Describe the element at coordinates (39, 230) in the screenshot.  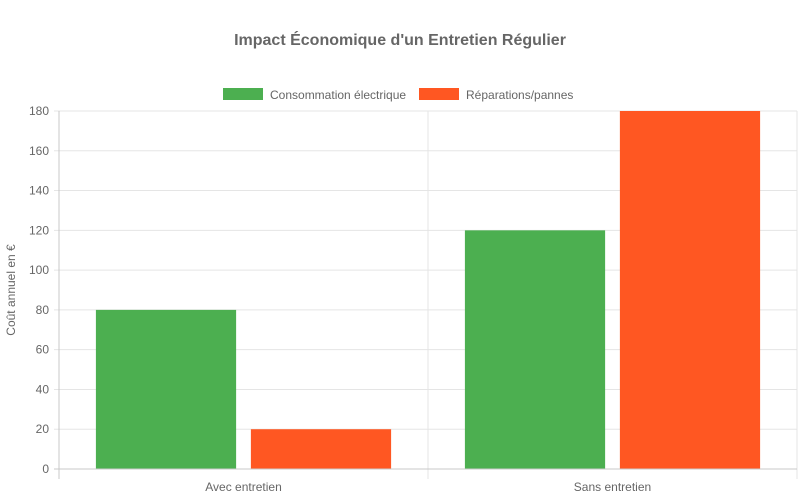
I see `y-tick-label: 120` at that location.